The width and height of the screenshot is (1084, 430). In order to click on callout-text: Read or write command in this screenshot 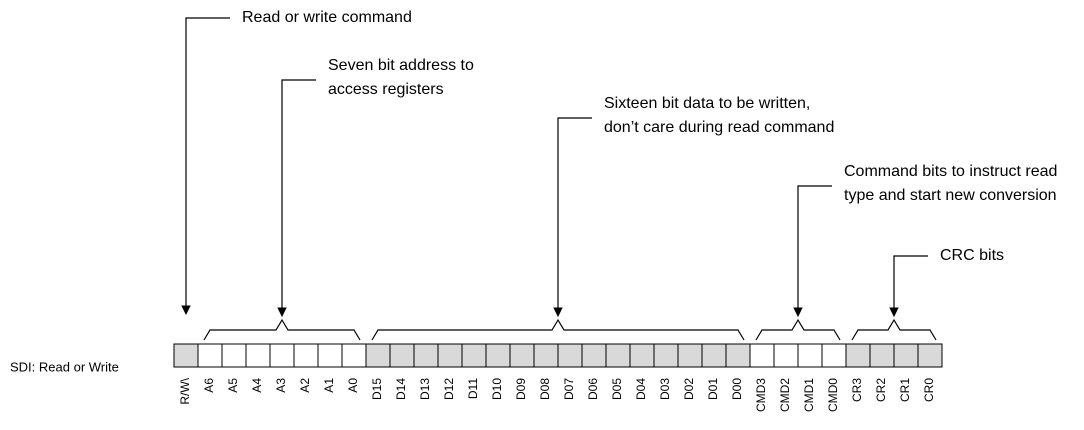, I will do `click(327, 17)`.